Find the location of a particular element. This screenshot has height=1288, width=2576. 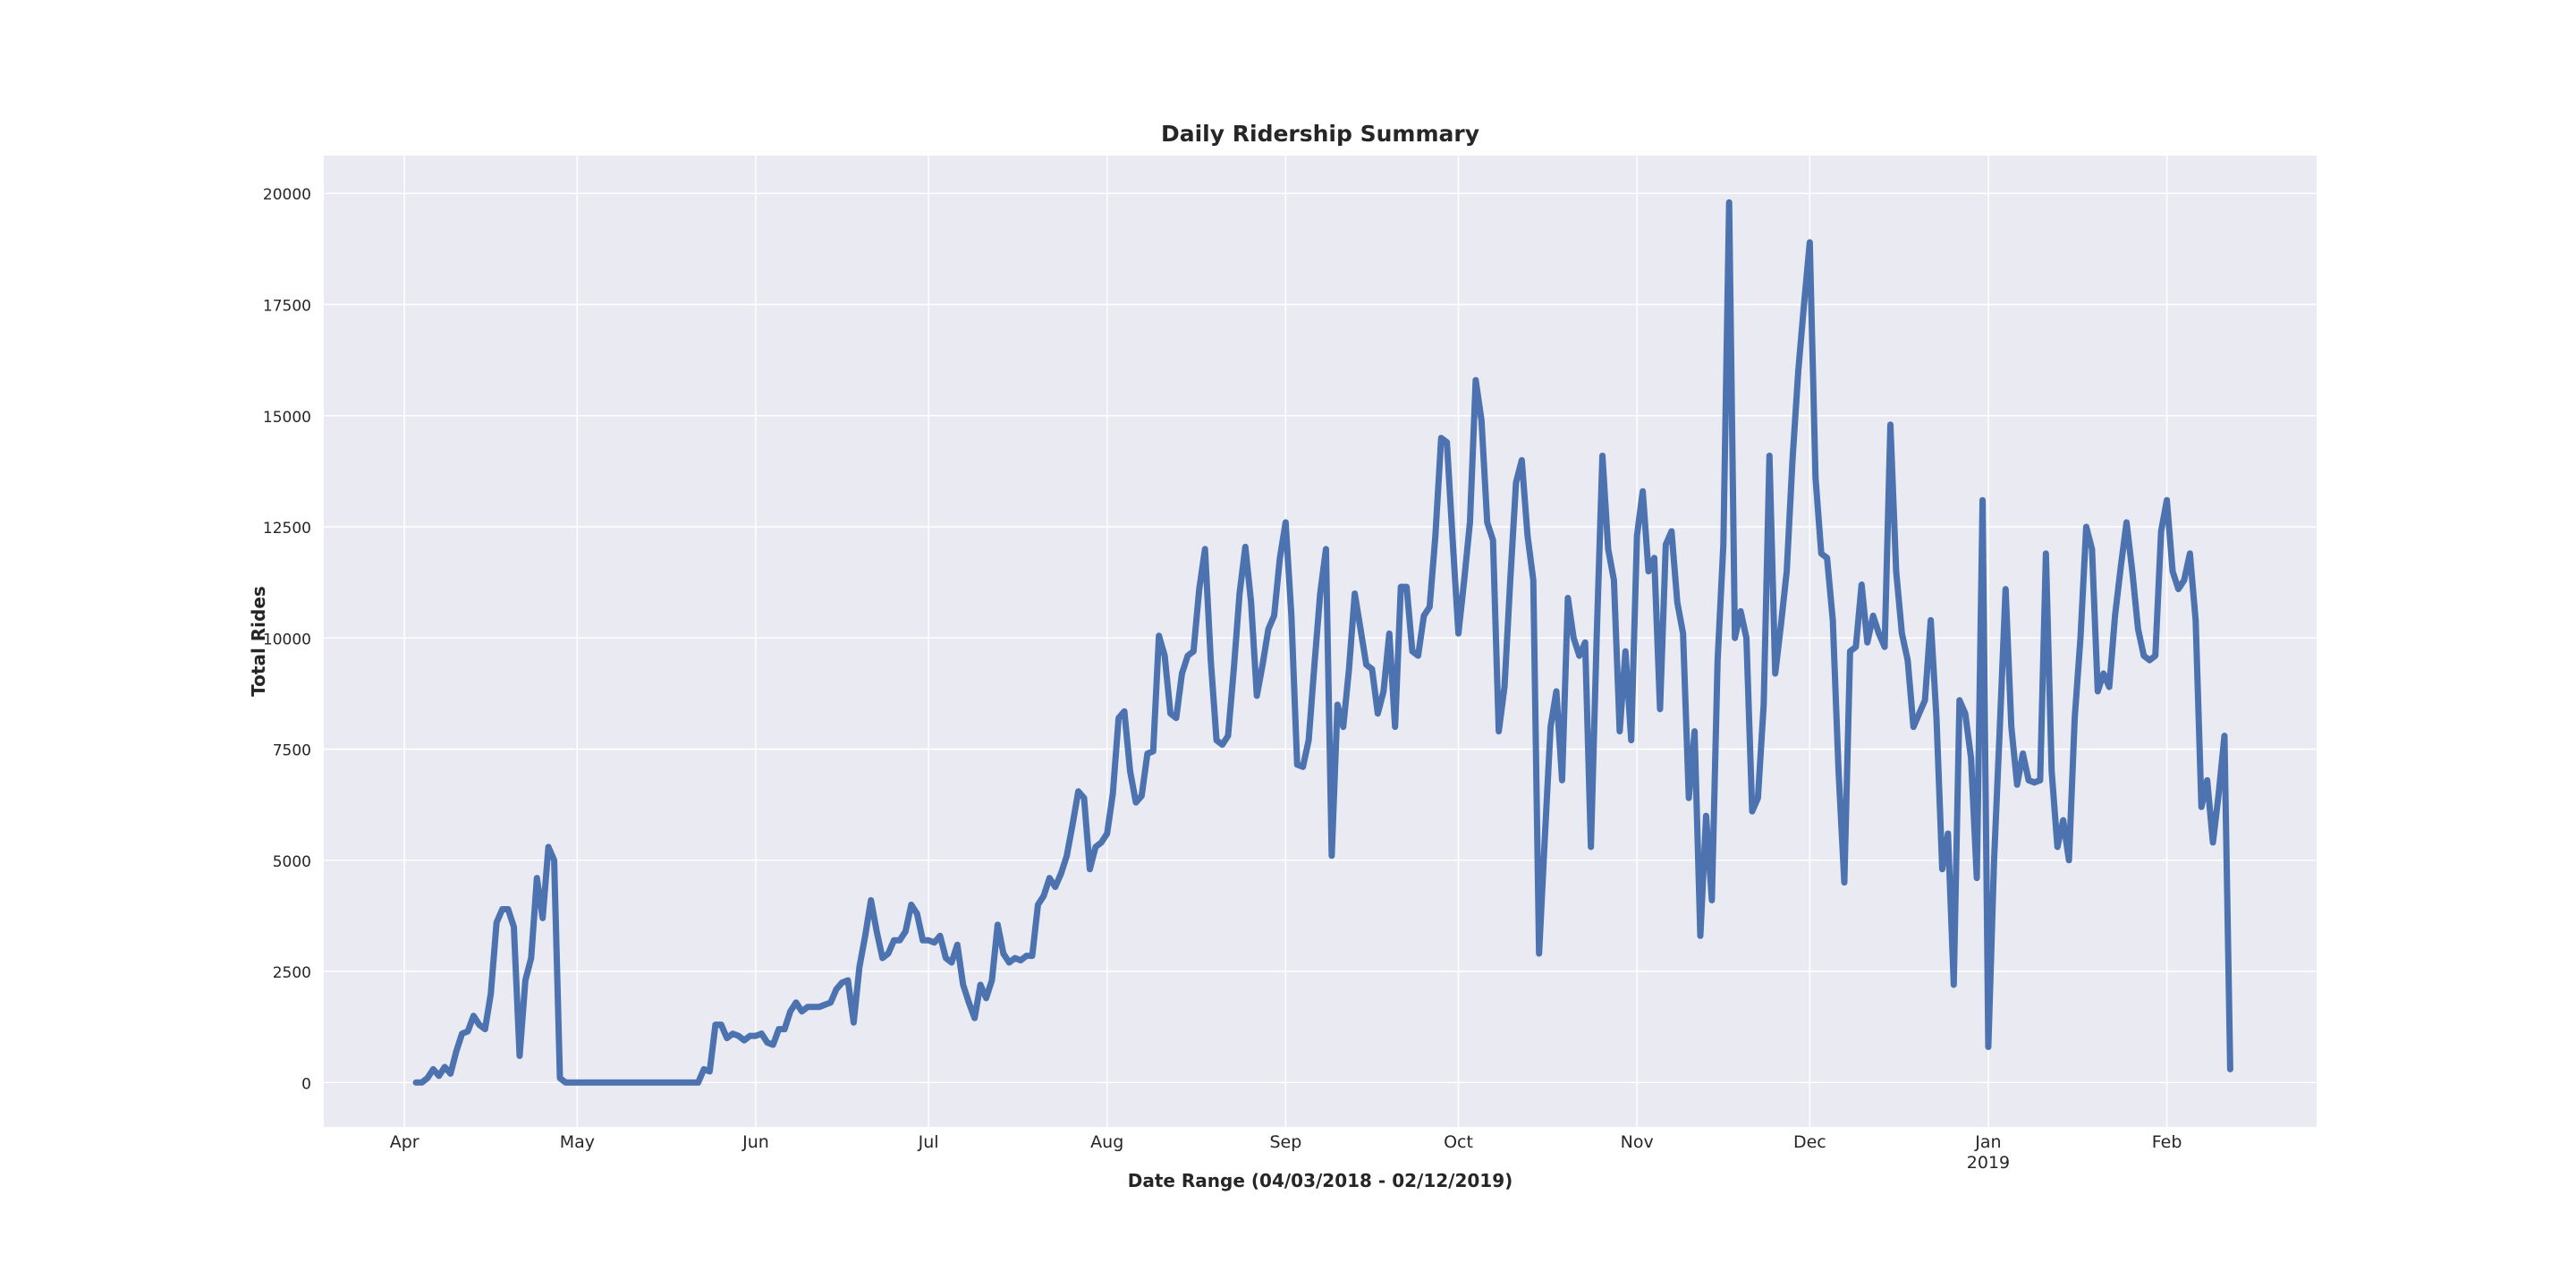

chart-title: Daily Ridership Summary is located at coordinates (1320, 134).